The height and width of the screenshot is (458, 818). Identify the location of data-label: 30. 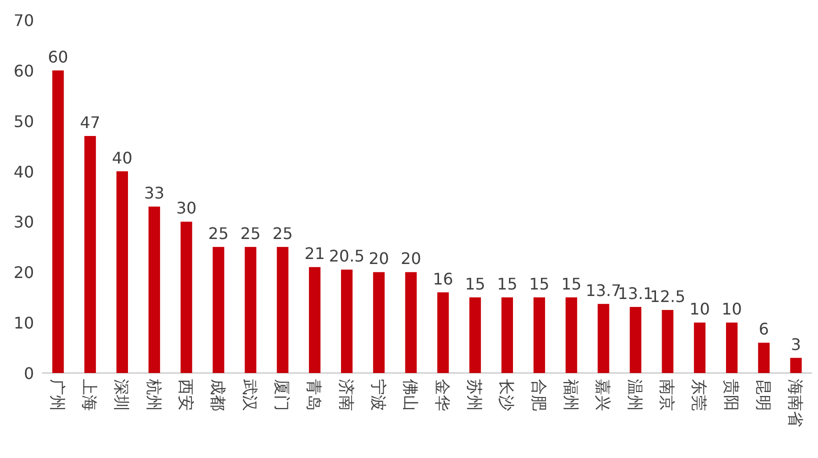
(186, 208).